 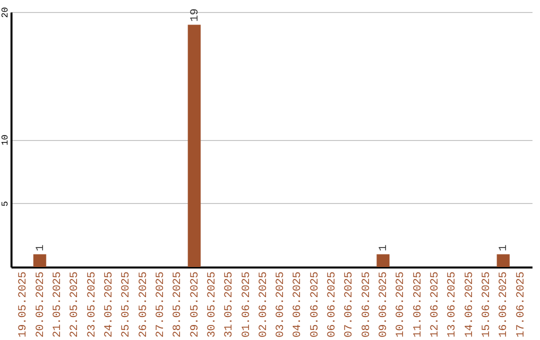 What do you see at coordinates (264, 305) in the screenshot?
I see `x-tick-label: 02.06.2025` at bounding box center [264, 305].